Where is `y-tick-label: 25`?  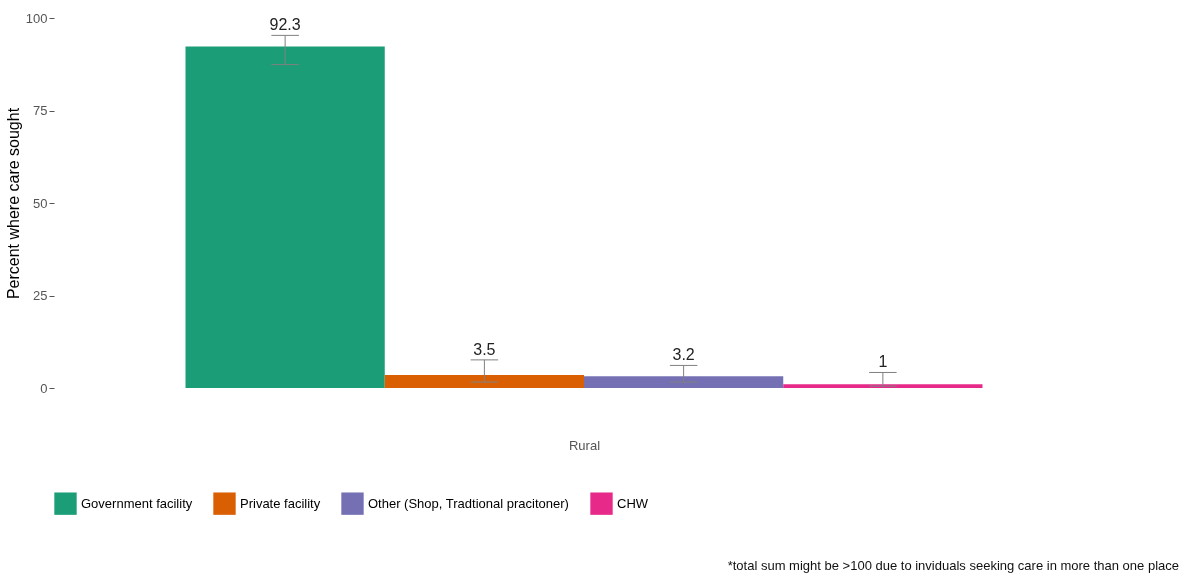
y-tick-label: 25 is located at coordinates (40, 295).